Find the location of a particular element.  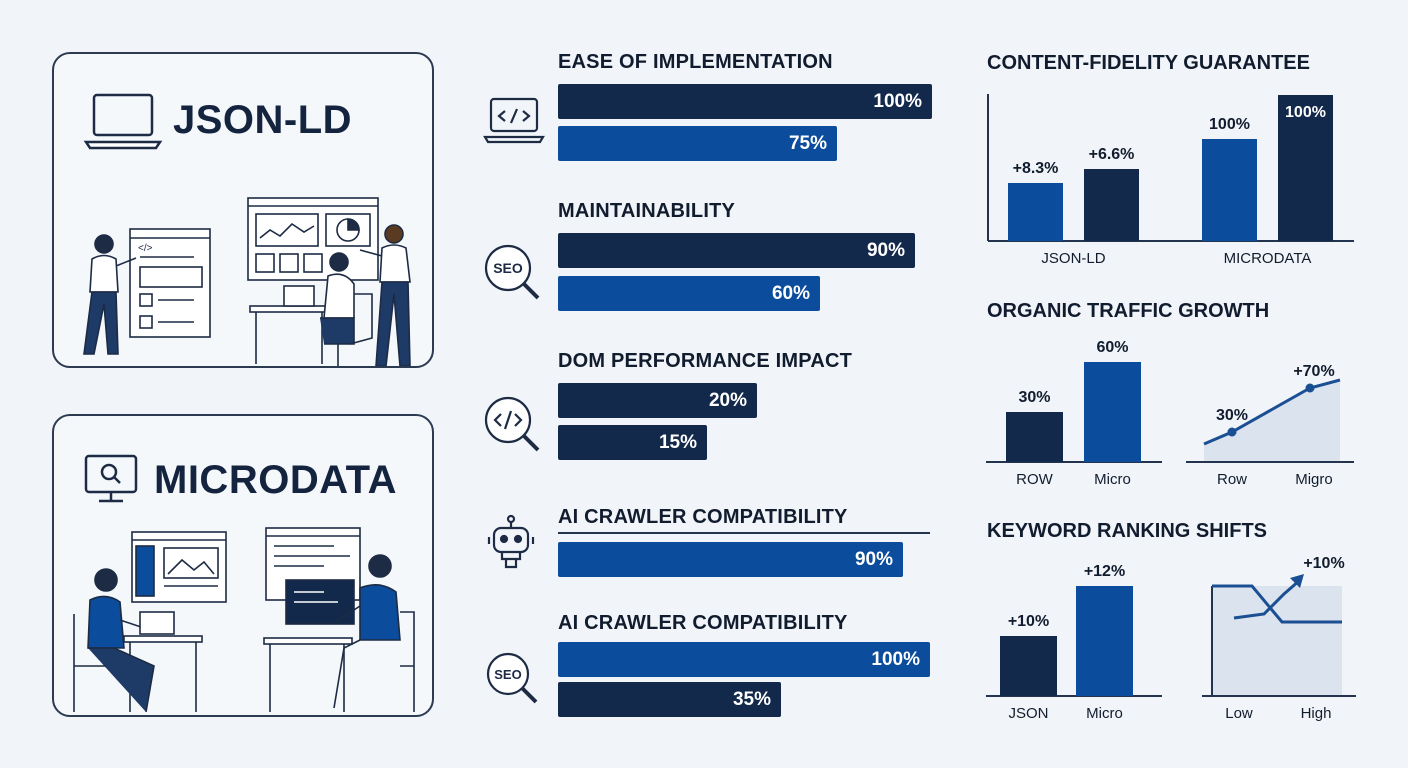

traffic-charts: 30% ROW 60% Micro 30% Row +70% Migro is located at coordinates (1170, 413).